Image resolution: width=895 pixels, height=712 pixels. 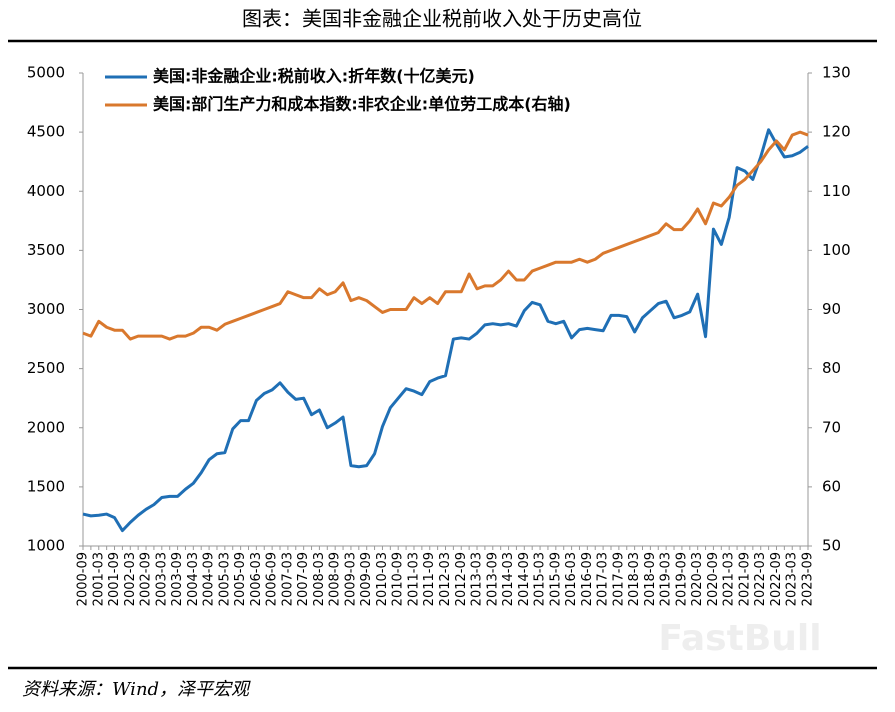 I want to click on x-tick-label: 2014-09, so click(x=524, y=579).